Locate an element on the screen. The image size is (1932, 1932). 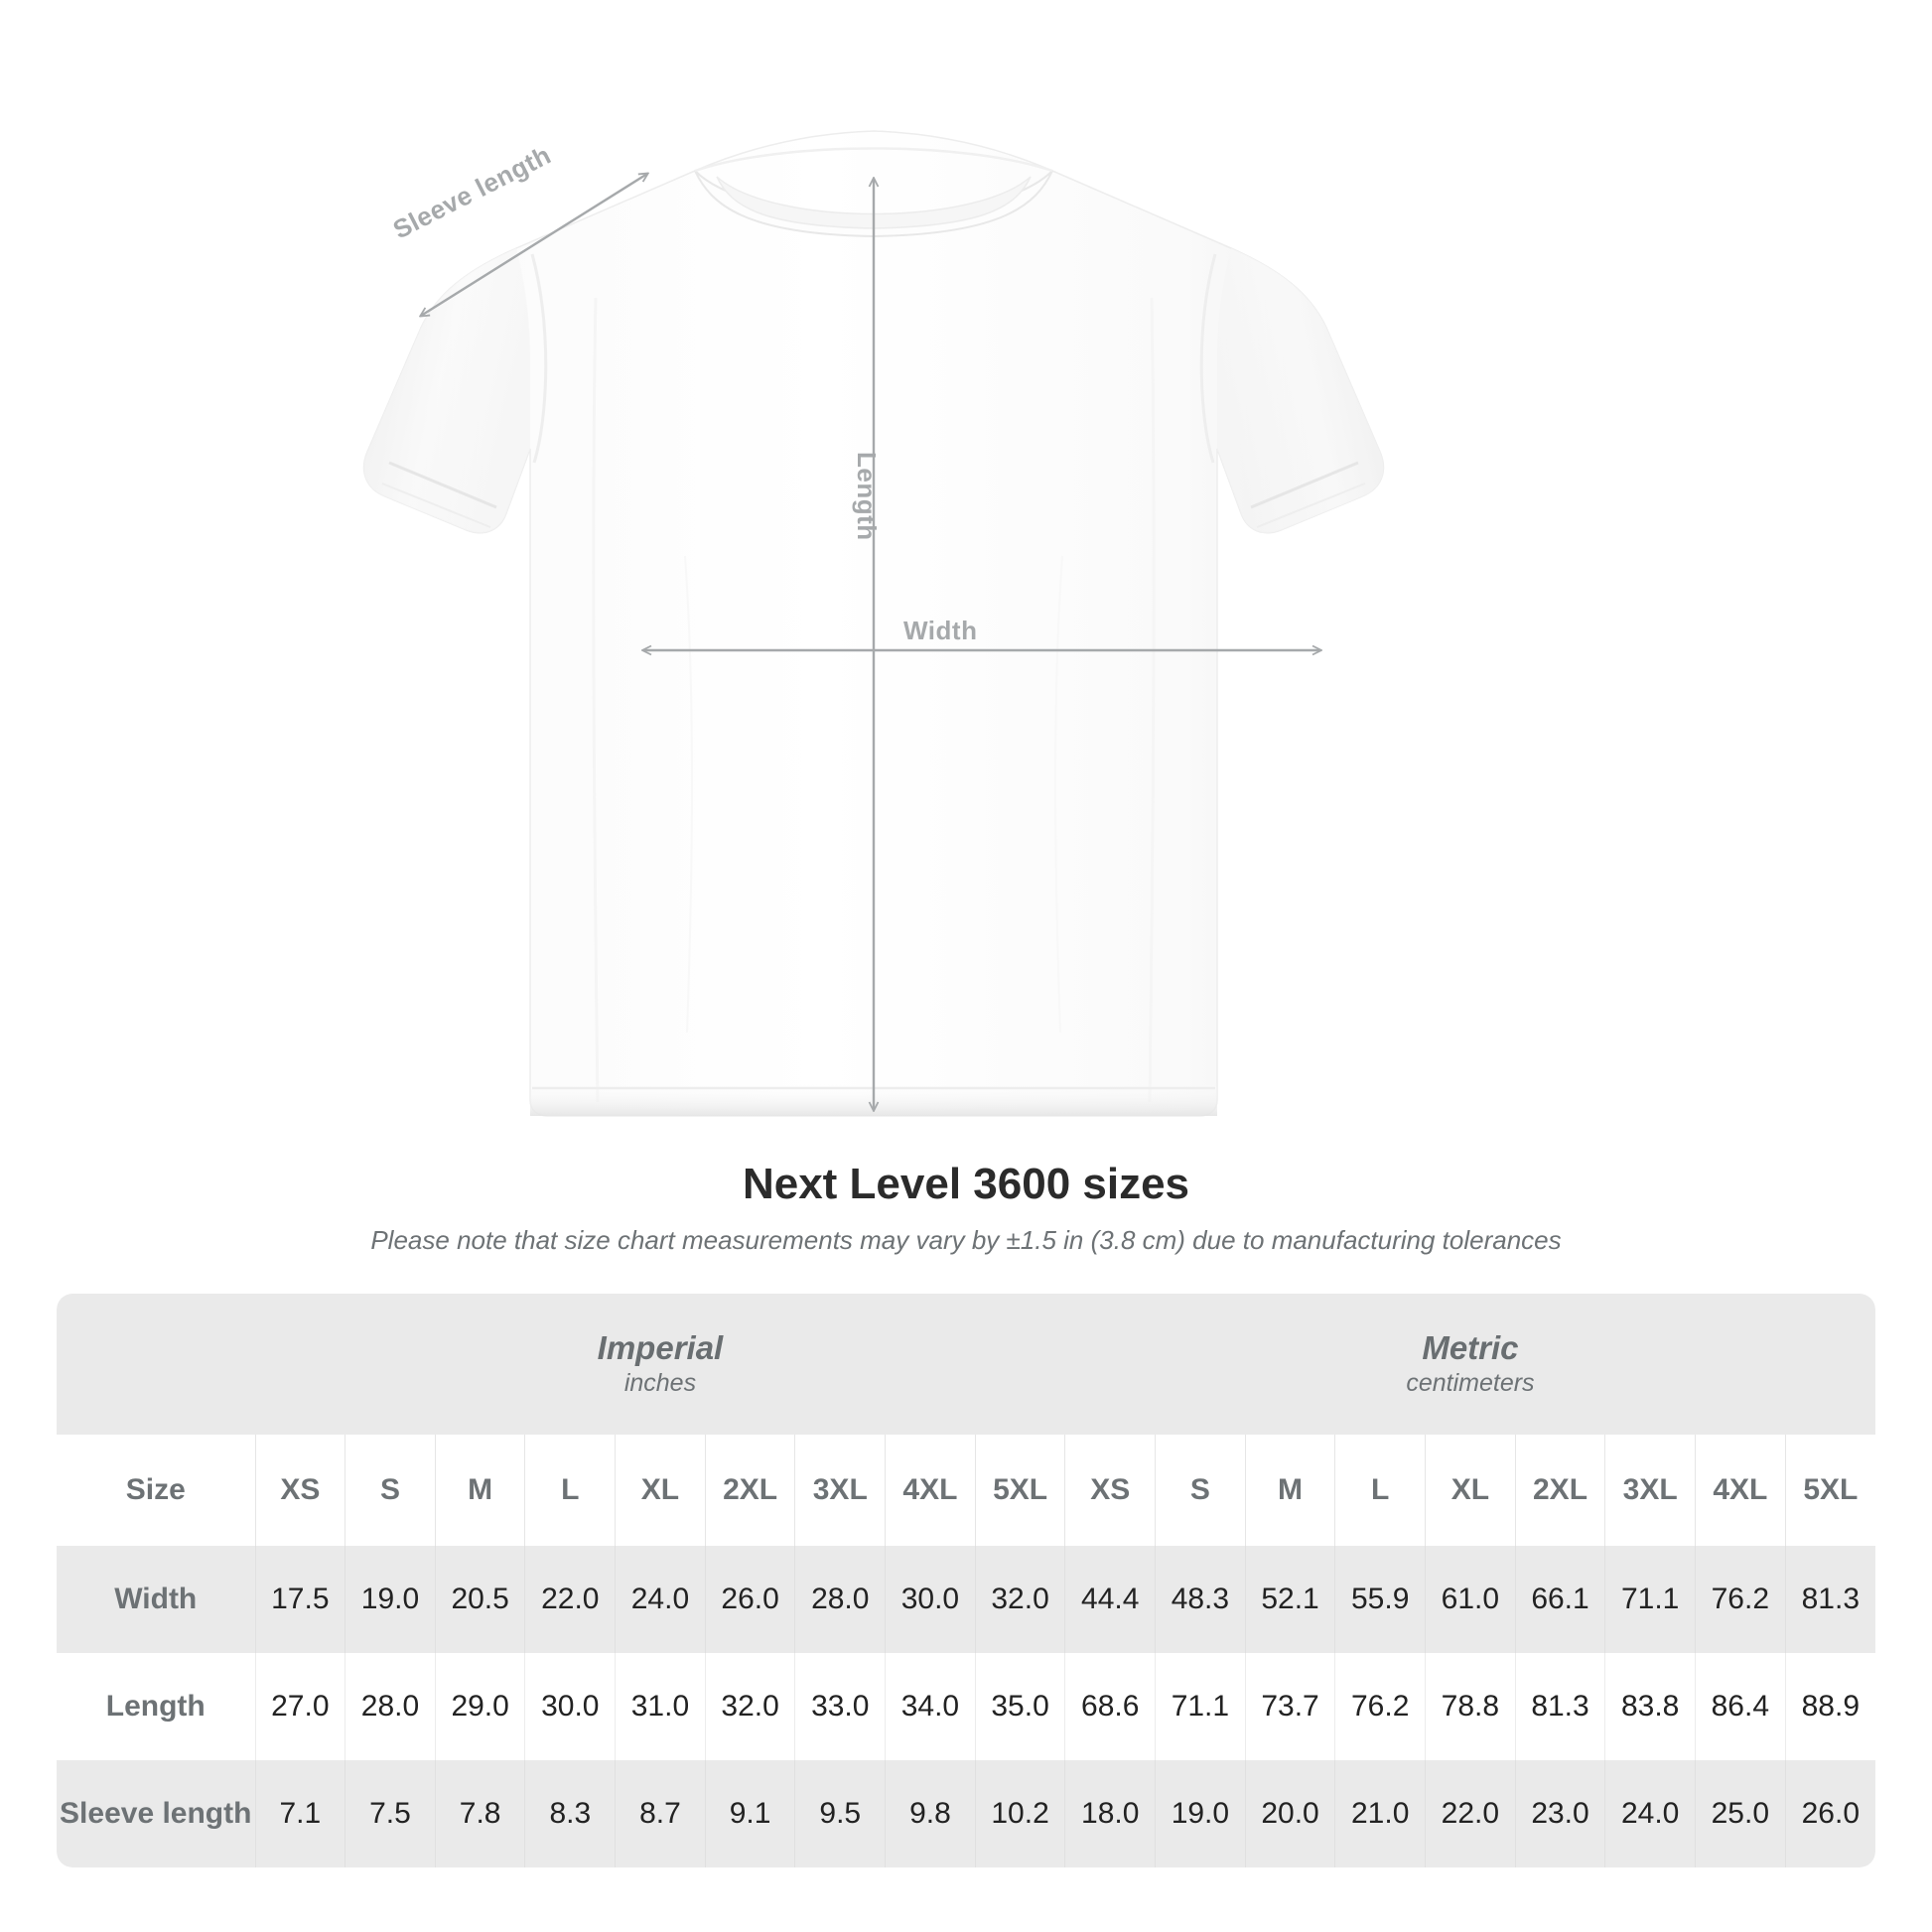
cell-sleeve-metric-m: 20.0 is located at coordinates (1289, 1814).